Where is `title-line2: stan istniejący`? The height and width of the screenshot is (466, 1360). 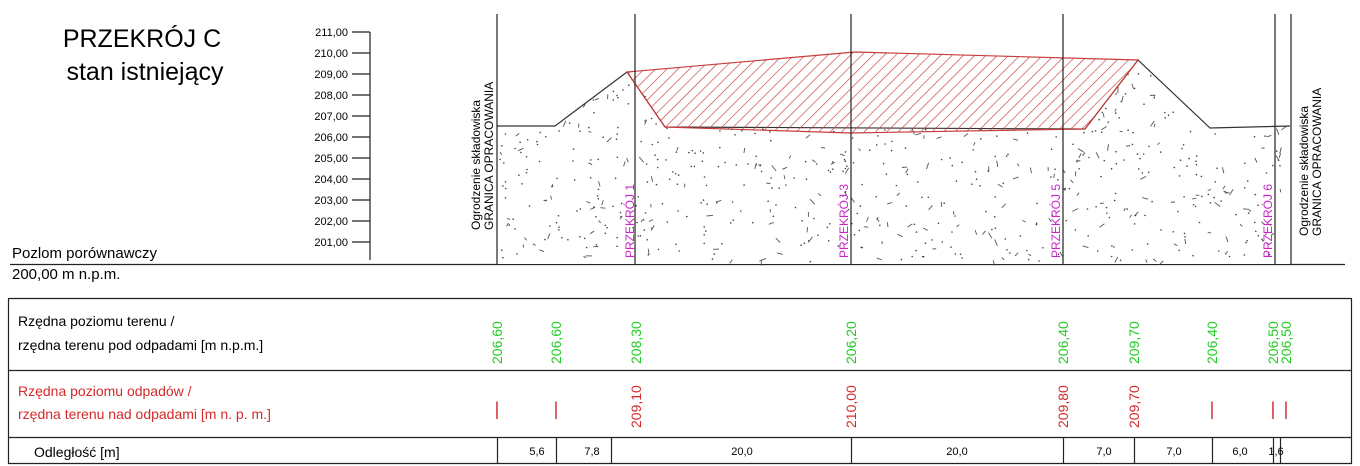 title-line2: stan istniejący is located at coordinates (145, 72).